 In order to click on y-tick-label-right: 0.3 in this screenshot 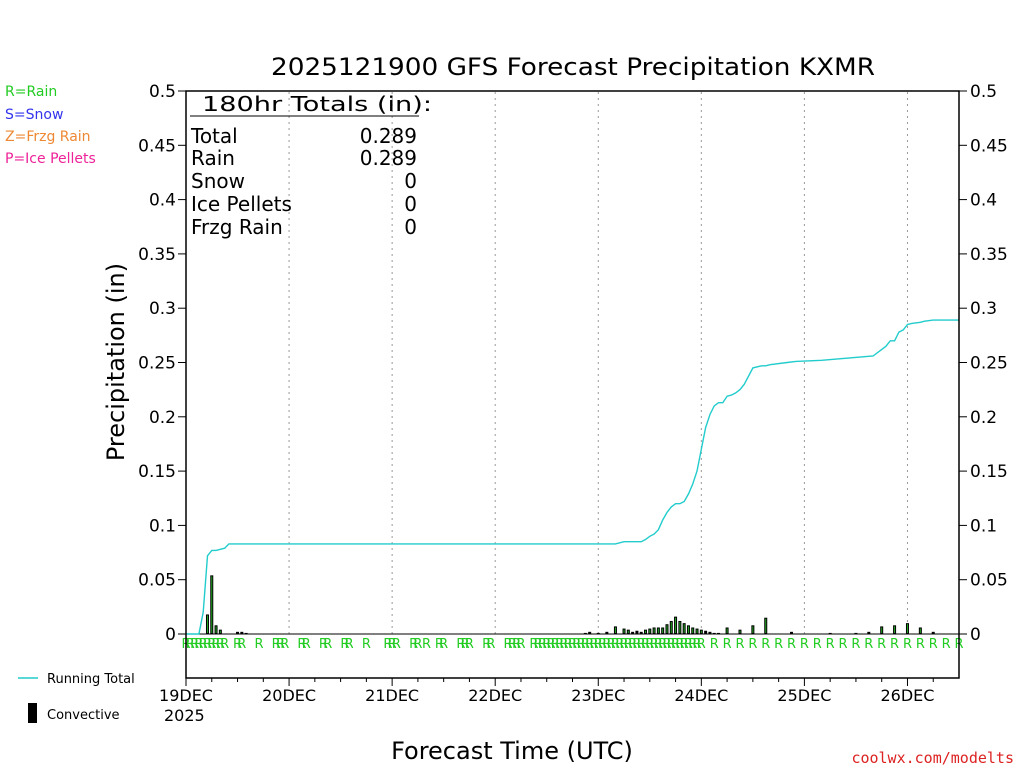, I will do `click(983, 309)`.